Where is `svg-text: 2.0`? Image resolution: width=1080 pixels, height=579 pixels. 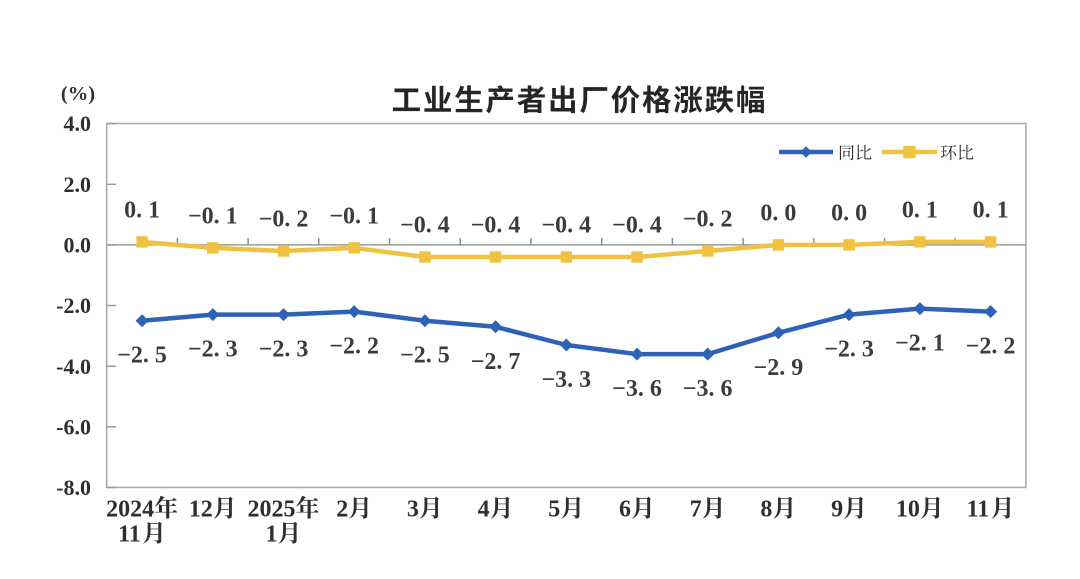
svg-text: 2.0 is located at coordinates (78, 184).